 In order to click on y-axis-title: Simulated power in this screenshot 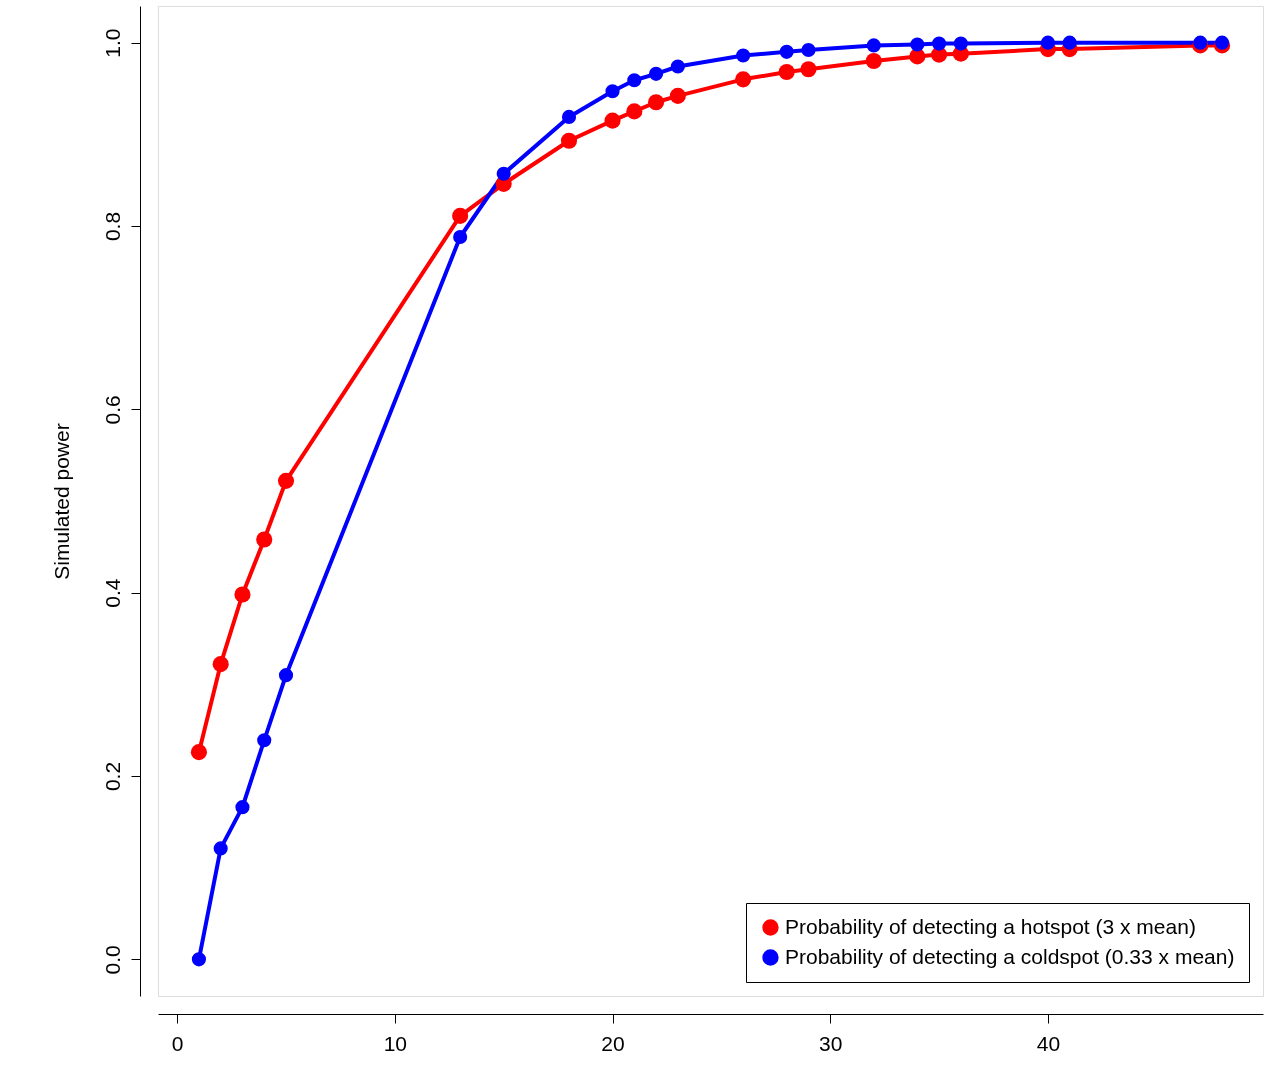, I will do `click(61, 501)`.